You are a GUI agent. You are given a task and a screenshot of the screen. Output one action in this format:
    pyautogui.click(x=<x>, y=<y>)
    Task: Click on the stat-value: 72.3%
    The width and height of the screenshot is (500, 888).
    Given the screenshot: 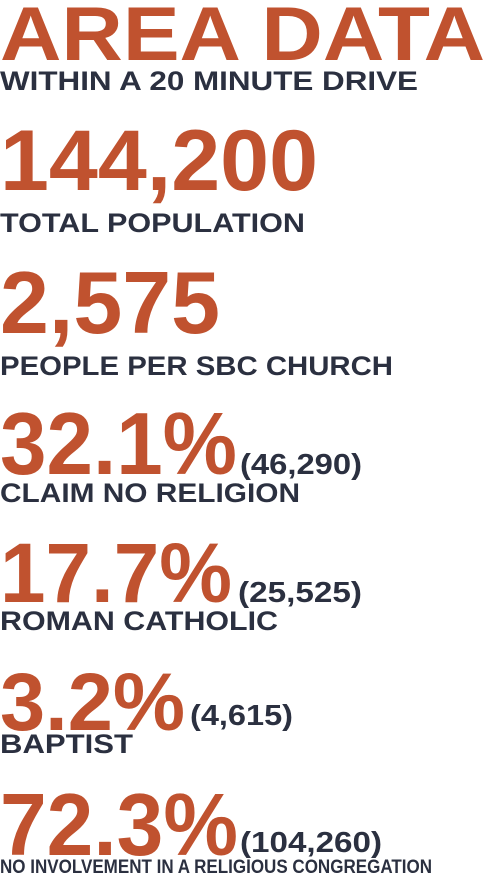 What is the action you would take?
    pyautogui.click(x=119, y=824)
    